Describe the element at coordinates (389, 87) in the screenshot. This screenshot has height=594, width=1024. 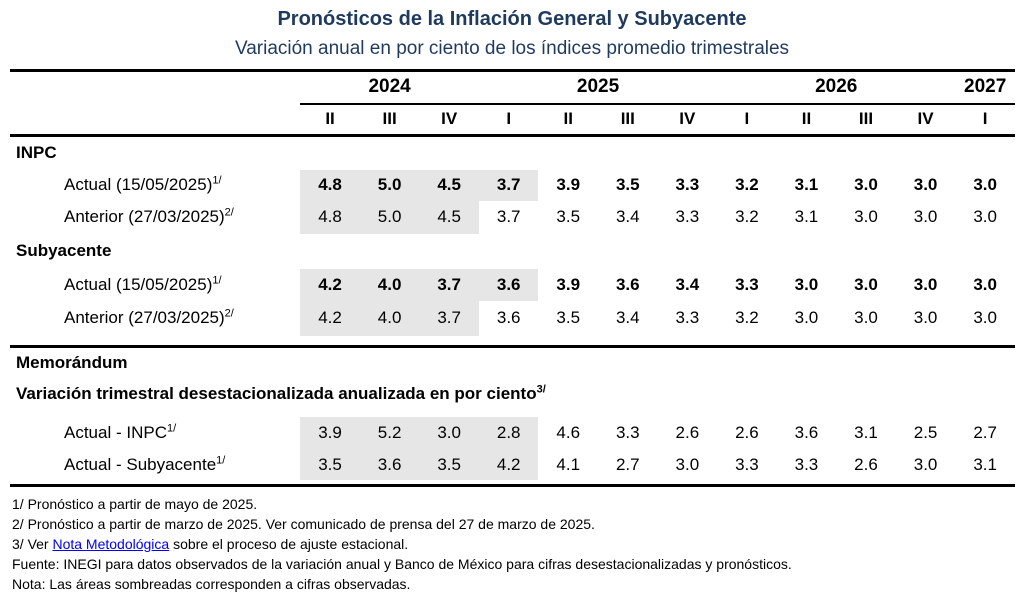
I see `year-group-2024: 2024` at that location.